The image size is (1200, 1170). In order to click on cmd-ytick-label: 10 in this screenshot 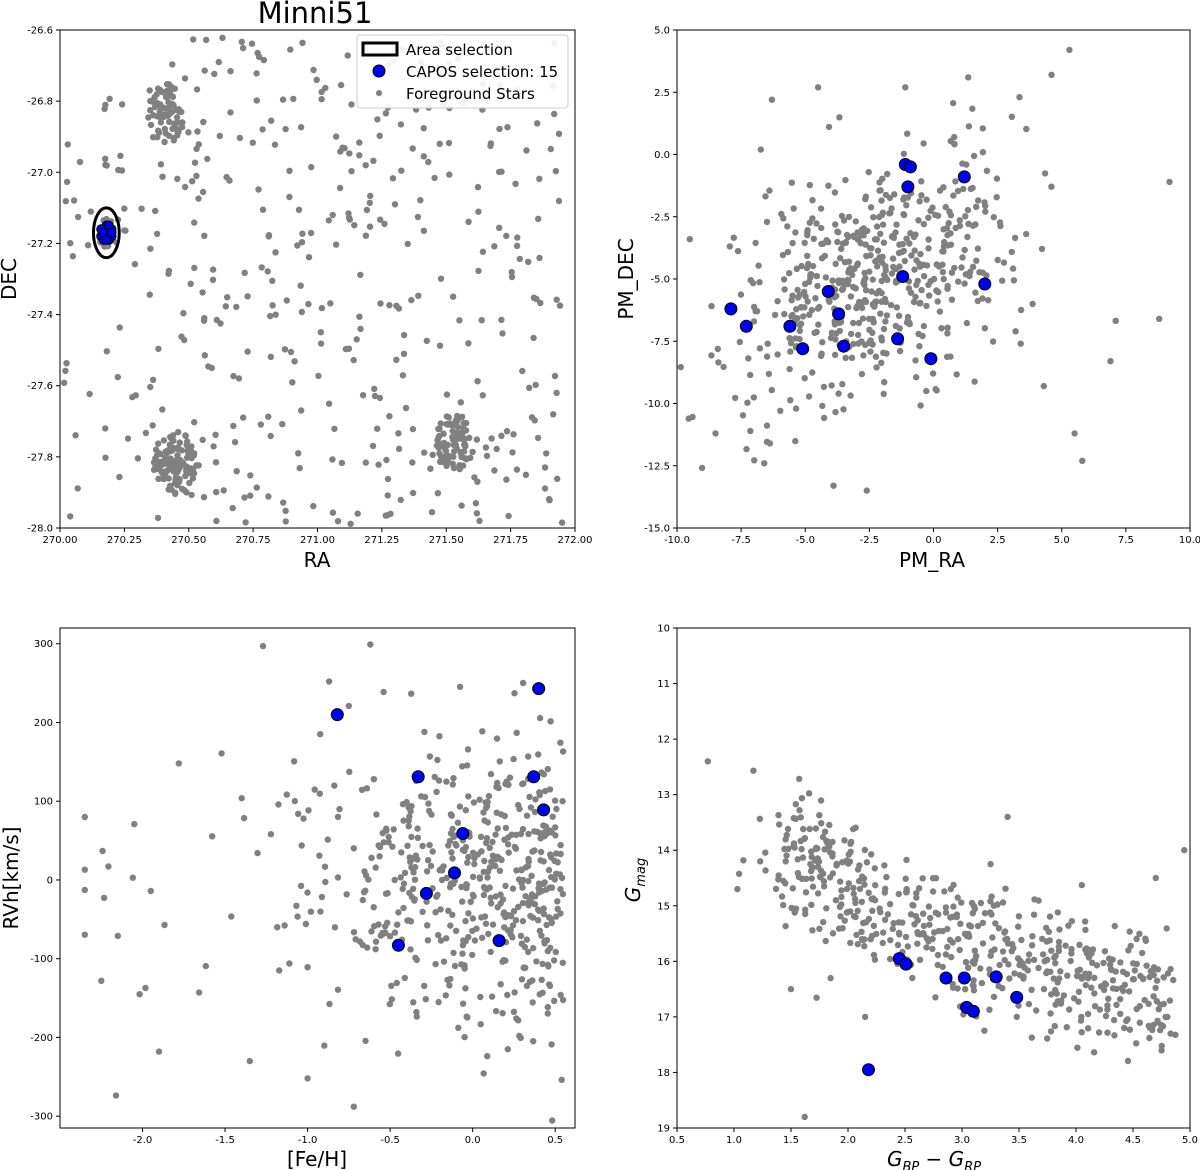, I will do `click(663, 629)`.